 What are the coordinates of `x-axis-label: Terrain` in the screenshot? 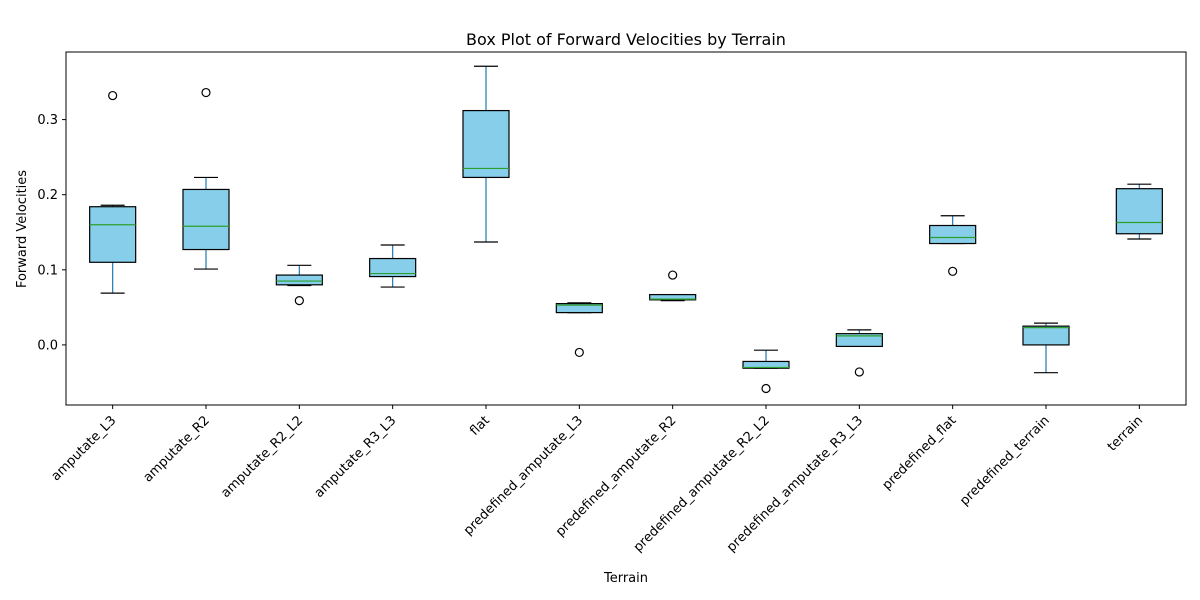 It's located at (625, 578).